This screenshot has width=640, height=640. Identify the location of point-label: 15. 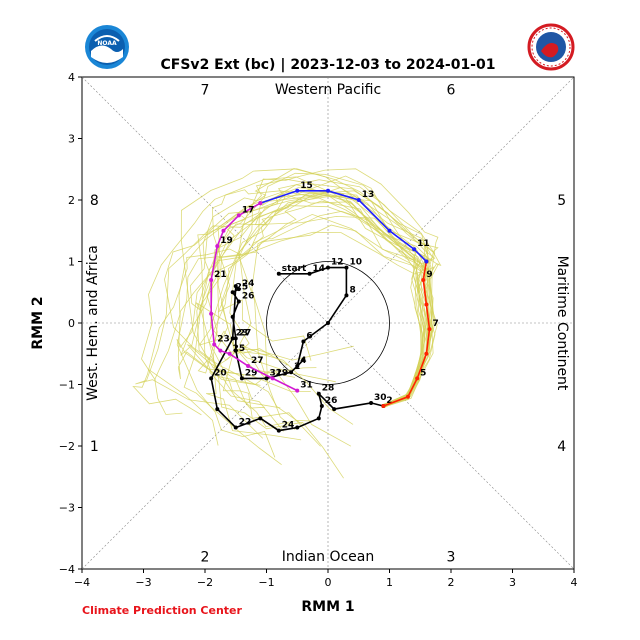
(306, 186).